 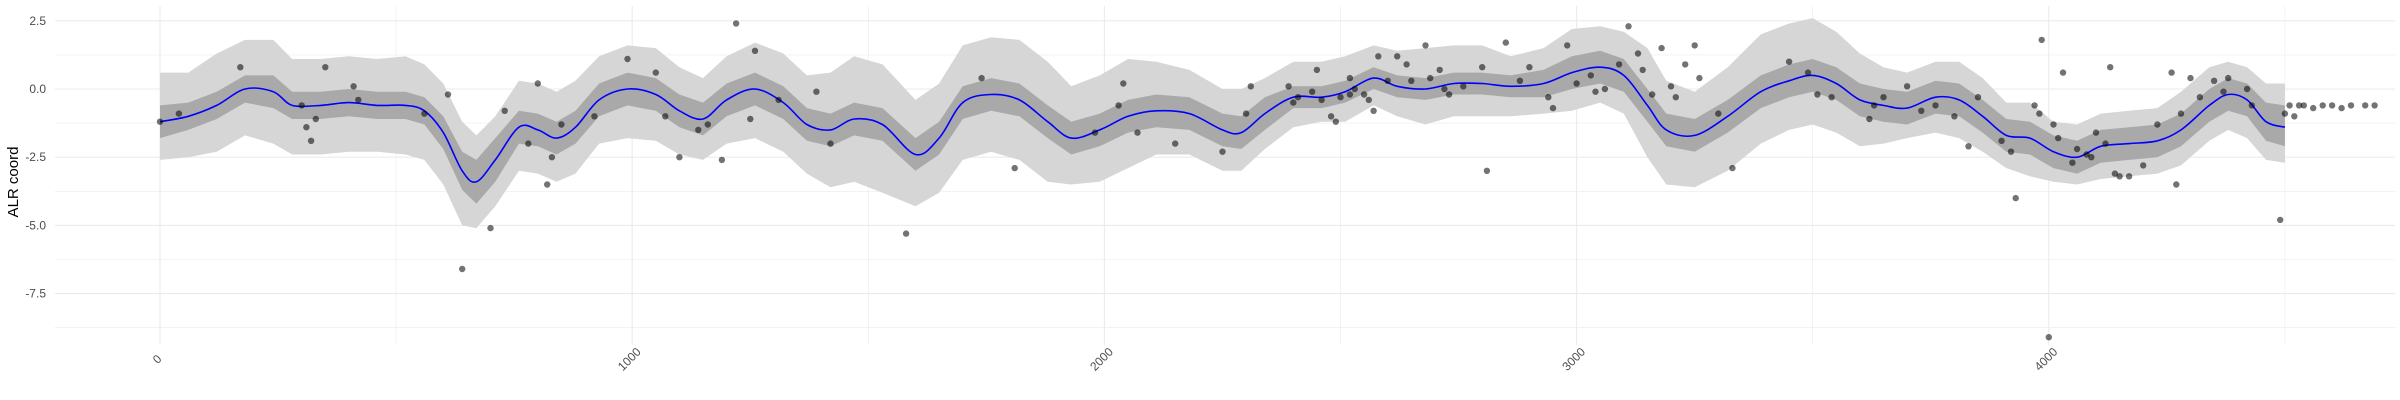 What do you see at coordinates (35, 294) in the screenshot?
I see `y-tick-label: -7.5` at bounding box center [35, 294].